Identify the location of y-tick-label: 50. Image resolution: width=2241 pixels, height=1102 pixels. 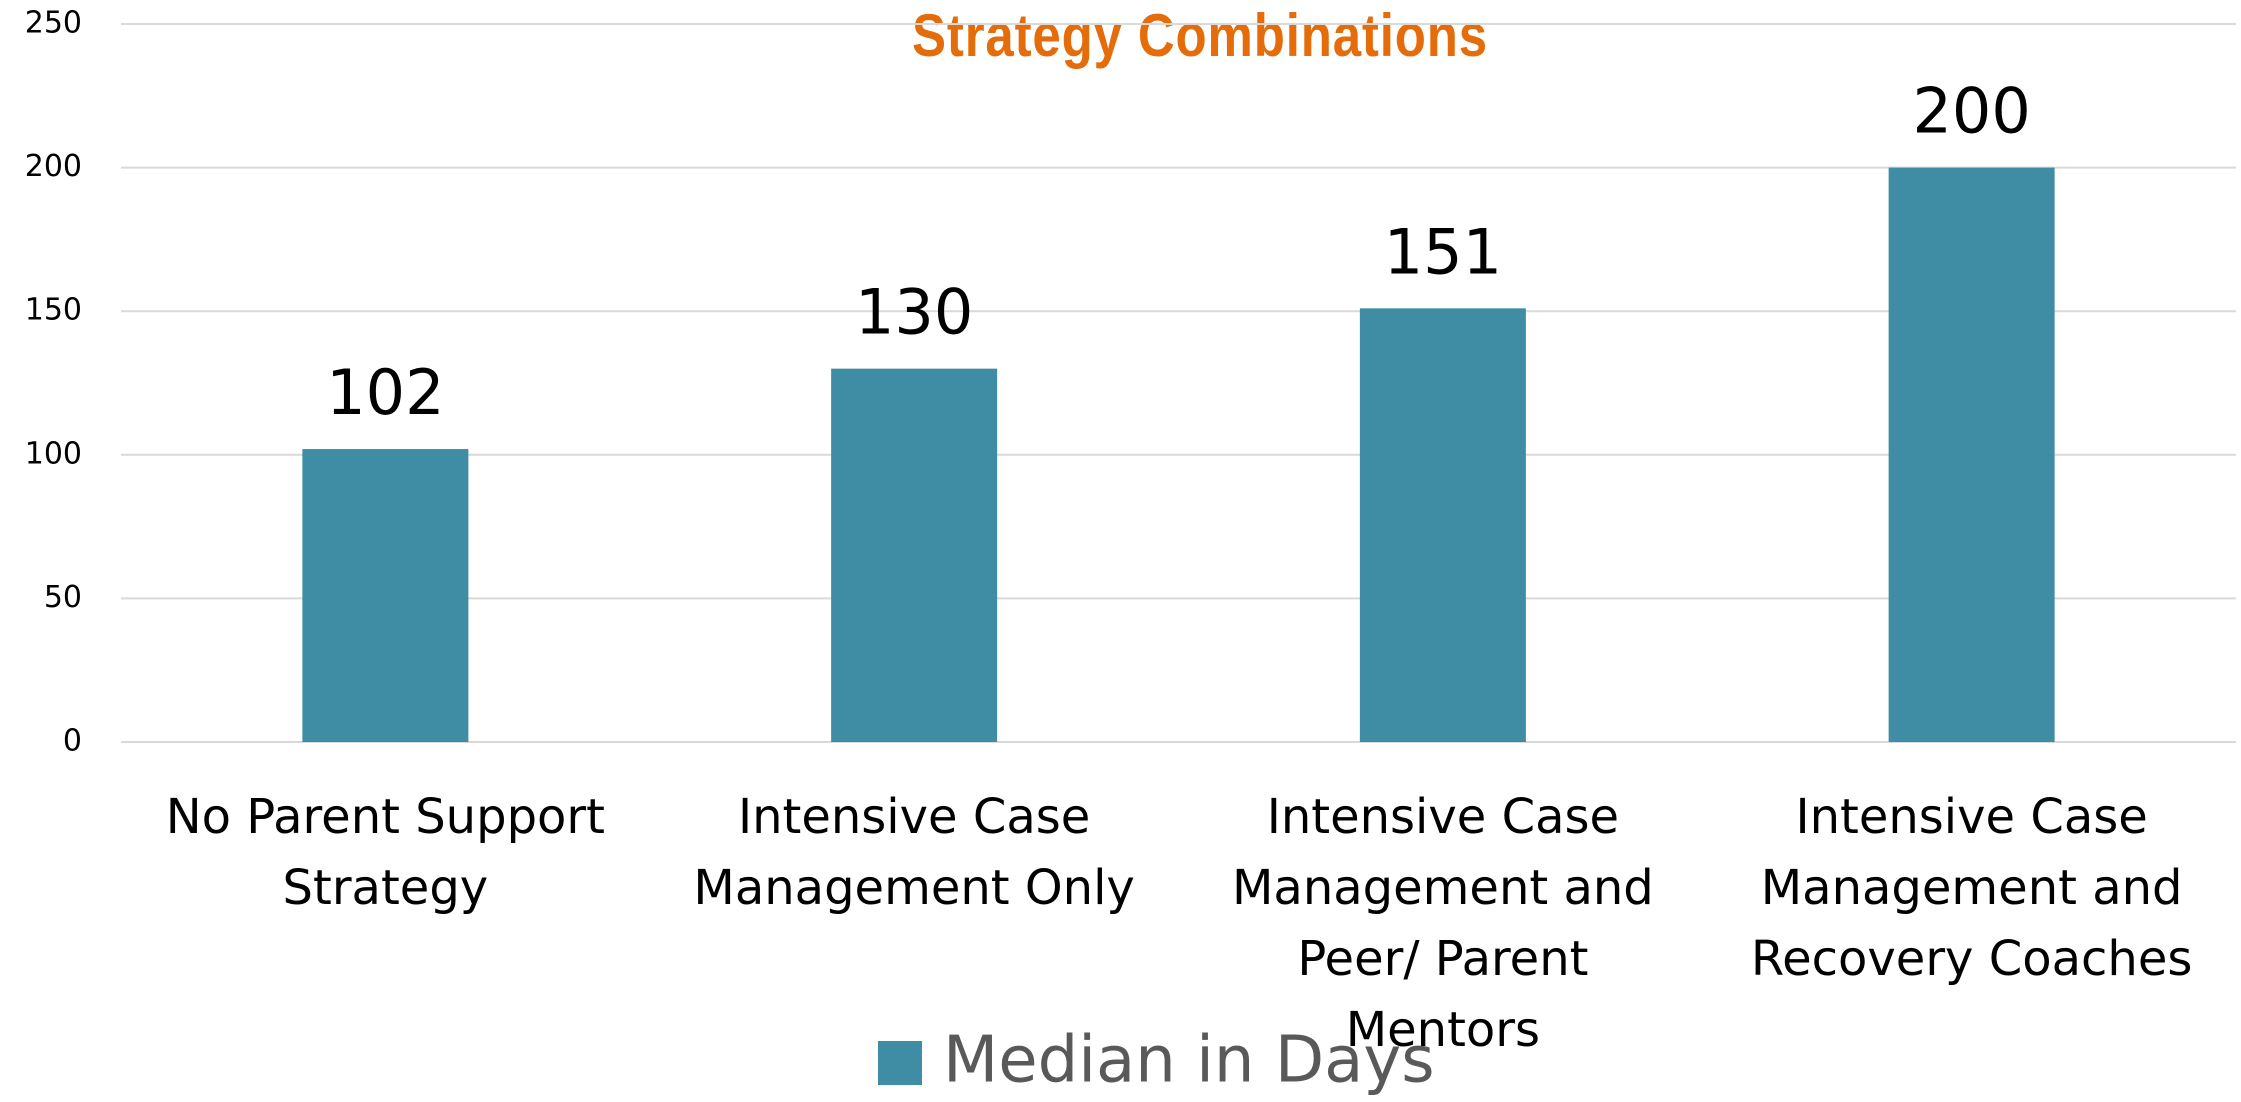
(63, 597).